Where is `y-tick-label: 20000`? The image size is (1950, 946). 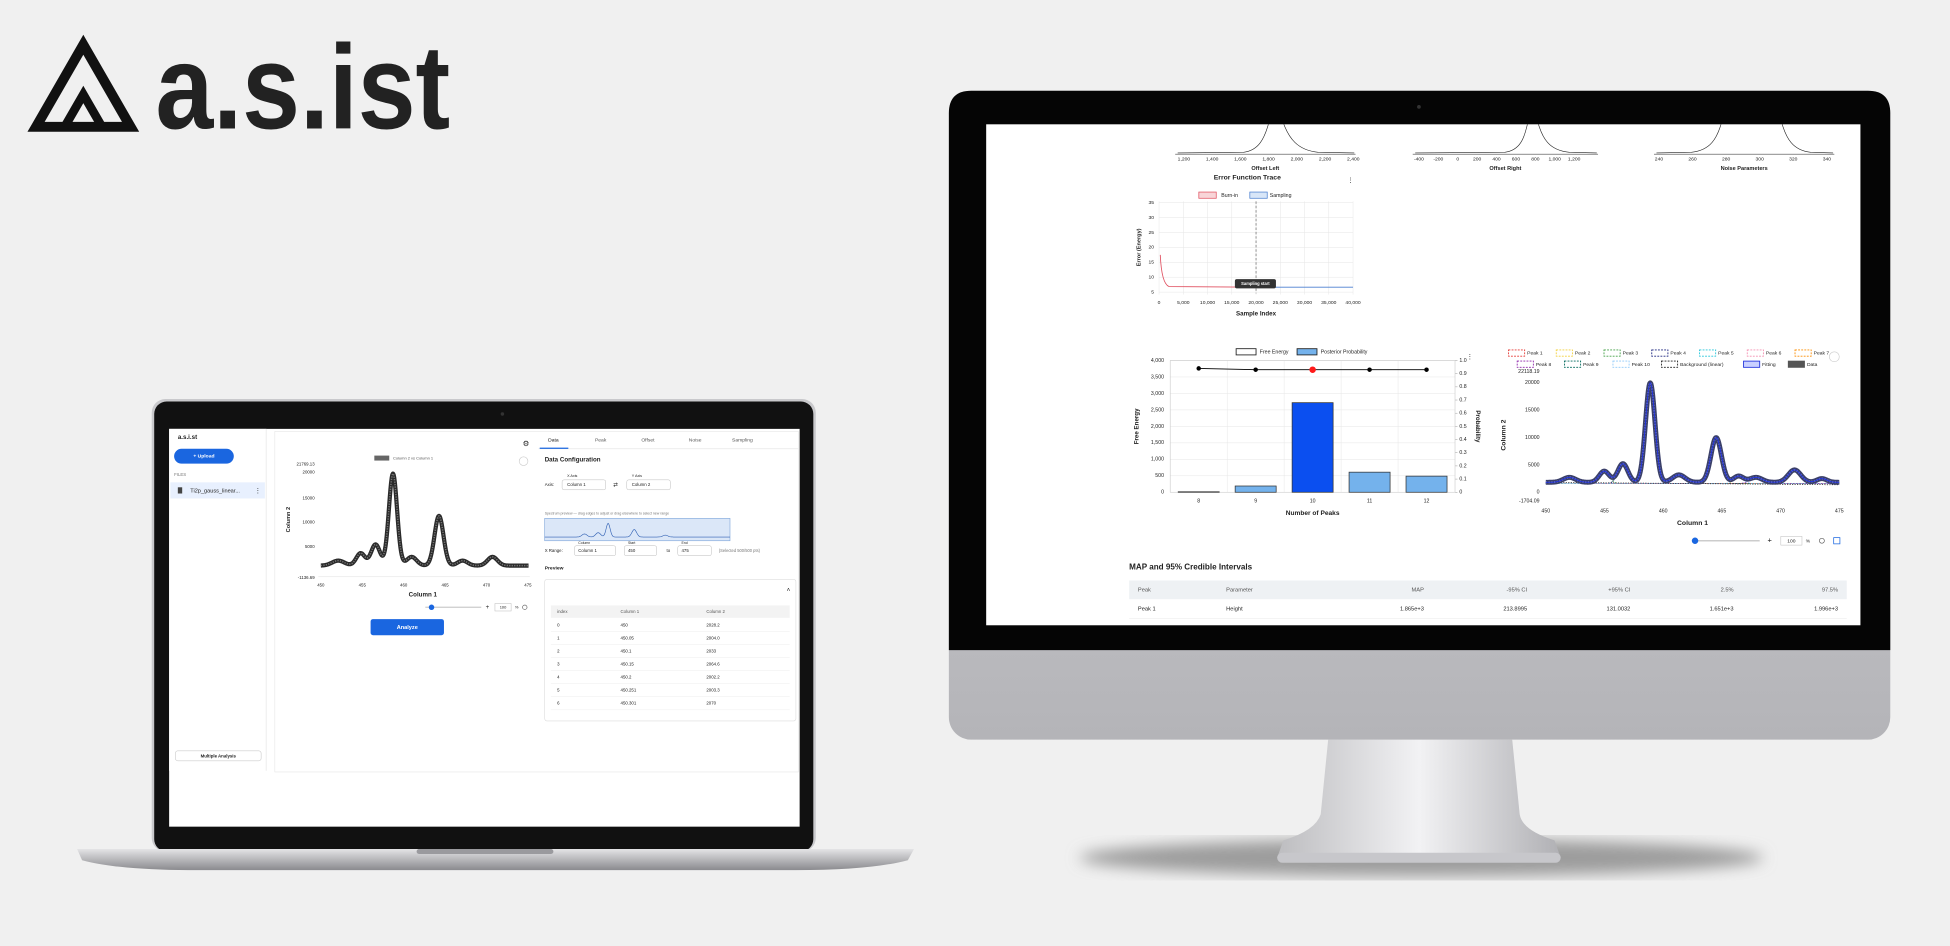 y-tick-label: 20000 is located at coordinates (1532, 383).